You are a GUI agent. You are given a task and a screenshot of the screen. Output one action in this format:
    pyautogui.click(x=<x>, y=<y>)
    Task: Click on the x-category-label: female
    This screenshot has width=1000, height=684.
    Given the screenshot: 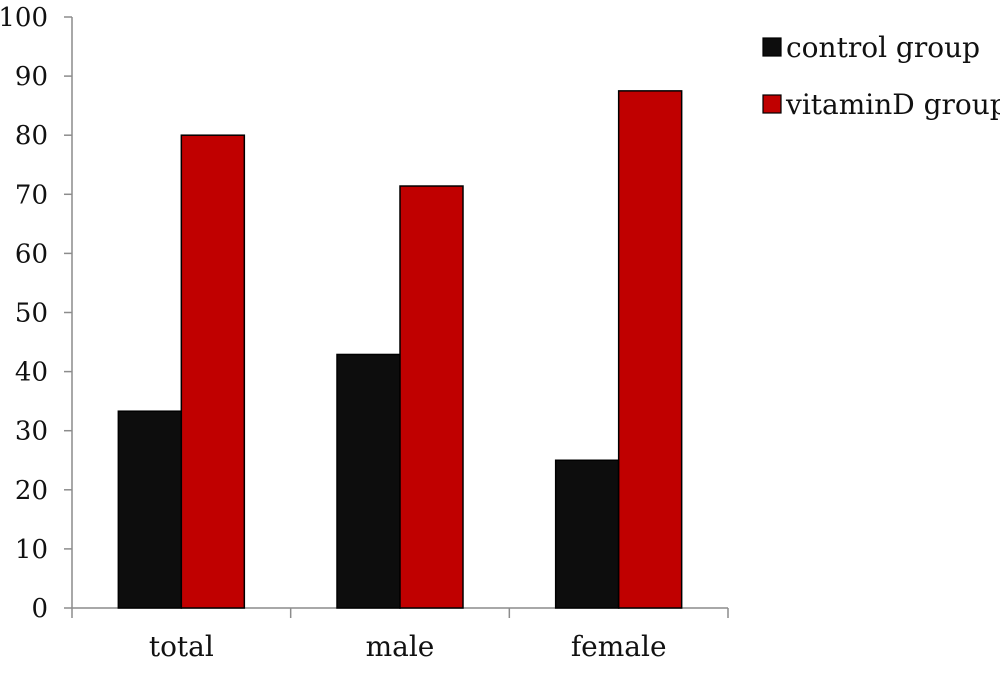 What is the action you would take?
    pyautogui.click(x=619, y=646)
    